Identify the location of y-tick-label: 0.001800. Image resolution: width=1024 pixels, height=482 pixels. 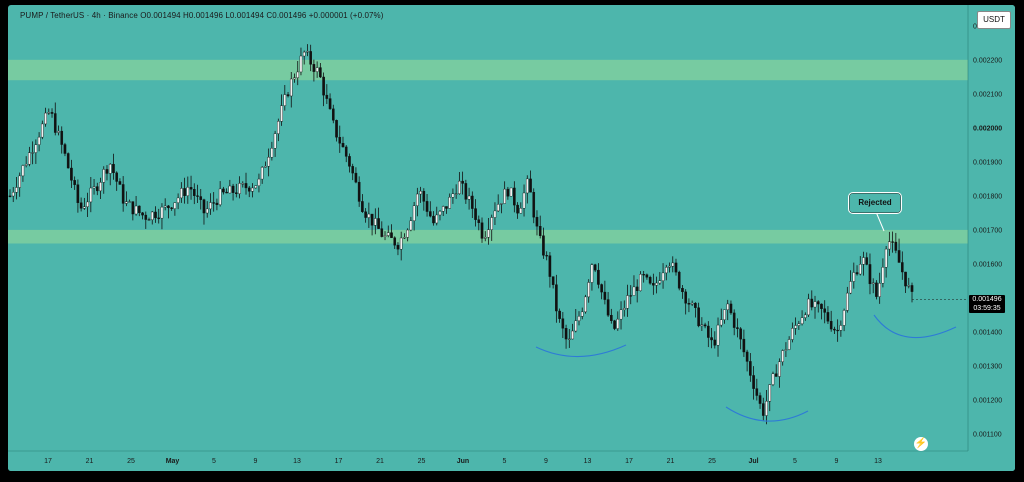
(987, 196).